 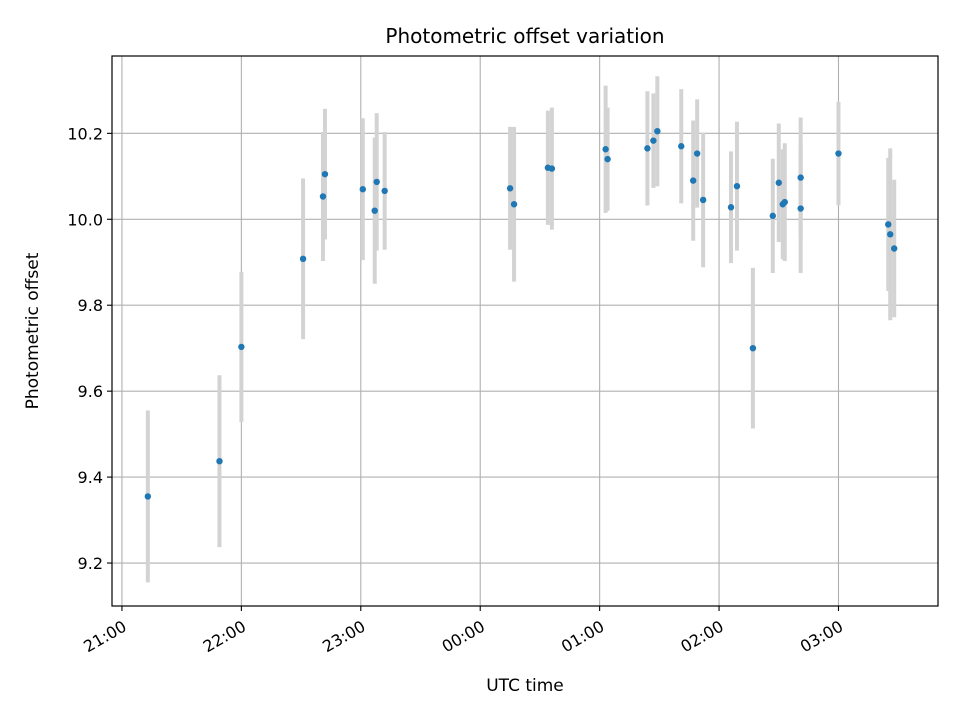 What do you see at coordinates (90, 305) in the screenshot?
I see `y-tick-label: 9.8` at bounding box center [90, 305].